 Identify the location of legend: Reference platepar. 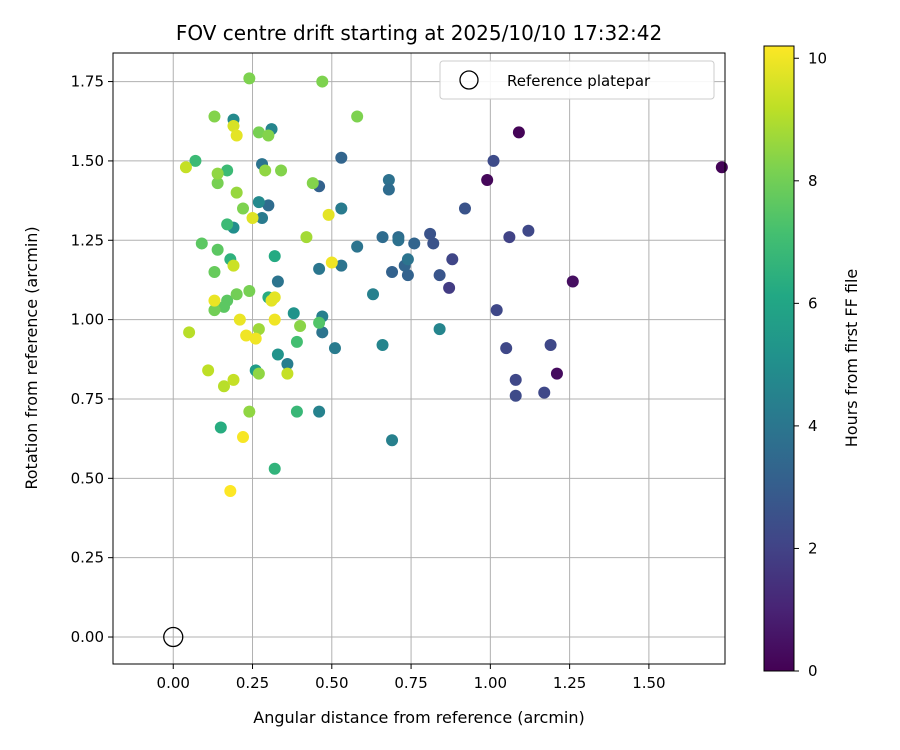
(577, 80).